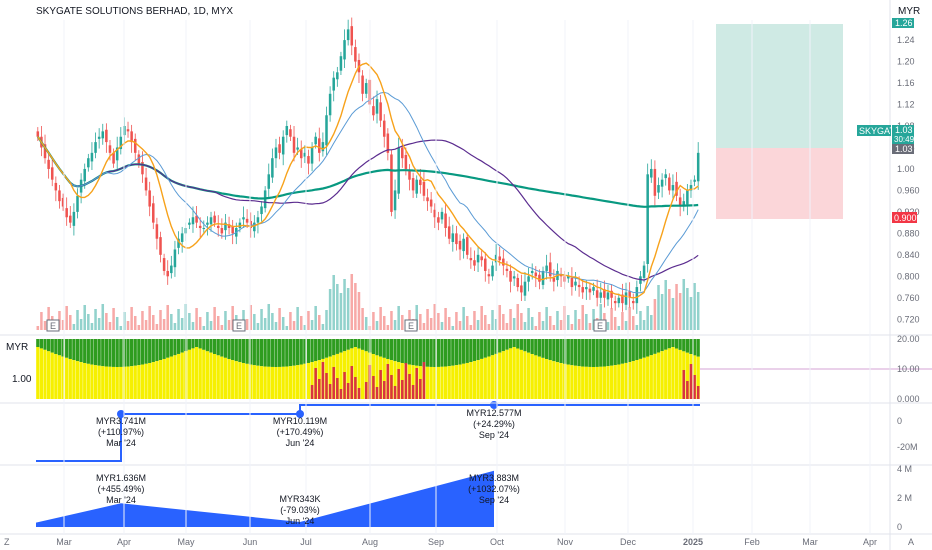 The height and width of the screenshot is (550, 932). What do you see at coordinates (908, 212) in the screenshot?
I see `y-tick-label: 0.920` at bounding box center [908, 212].